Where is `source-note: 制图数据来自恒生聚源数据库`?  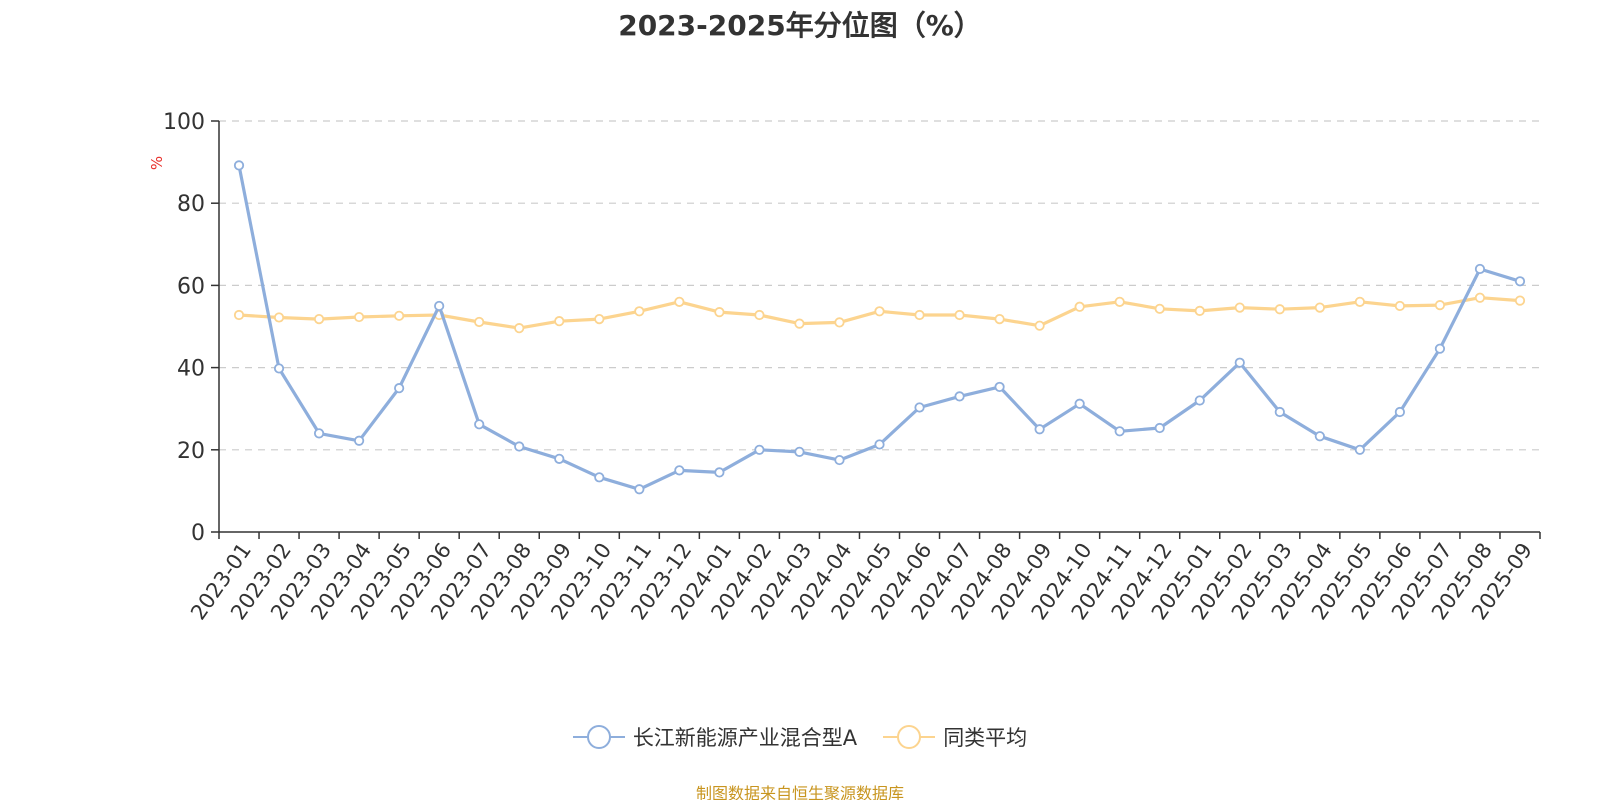 source-note: 制图数据来自恒生聚源数据库 is located at coordinates (799, 792).